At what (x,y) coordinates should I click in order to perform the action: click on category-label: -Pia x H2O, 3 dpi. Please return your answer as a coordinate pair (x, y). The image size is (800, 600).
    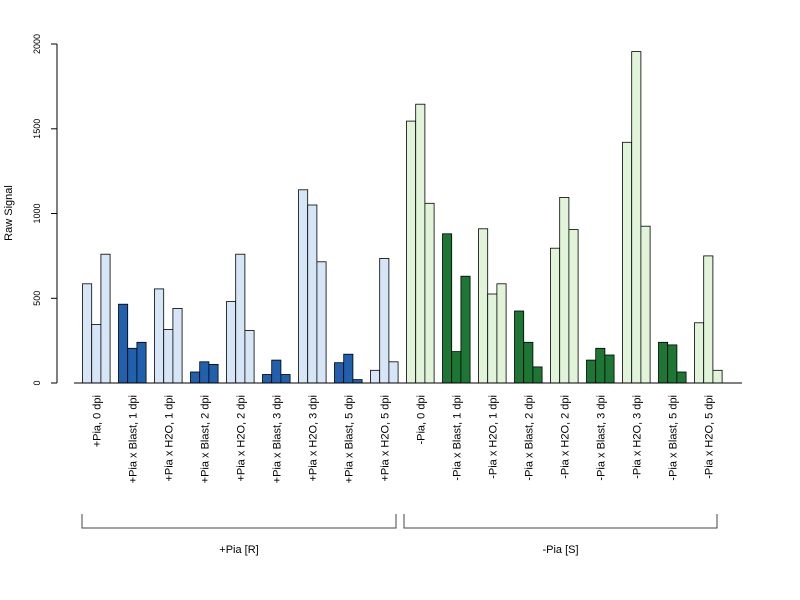
    Looking at the image, I should click on (637, 437).